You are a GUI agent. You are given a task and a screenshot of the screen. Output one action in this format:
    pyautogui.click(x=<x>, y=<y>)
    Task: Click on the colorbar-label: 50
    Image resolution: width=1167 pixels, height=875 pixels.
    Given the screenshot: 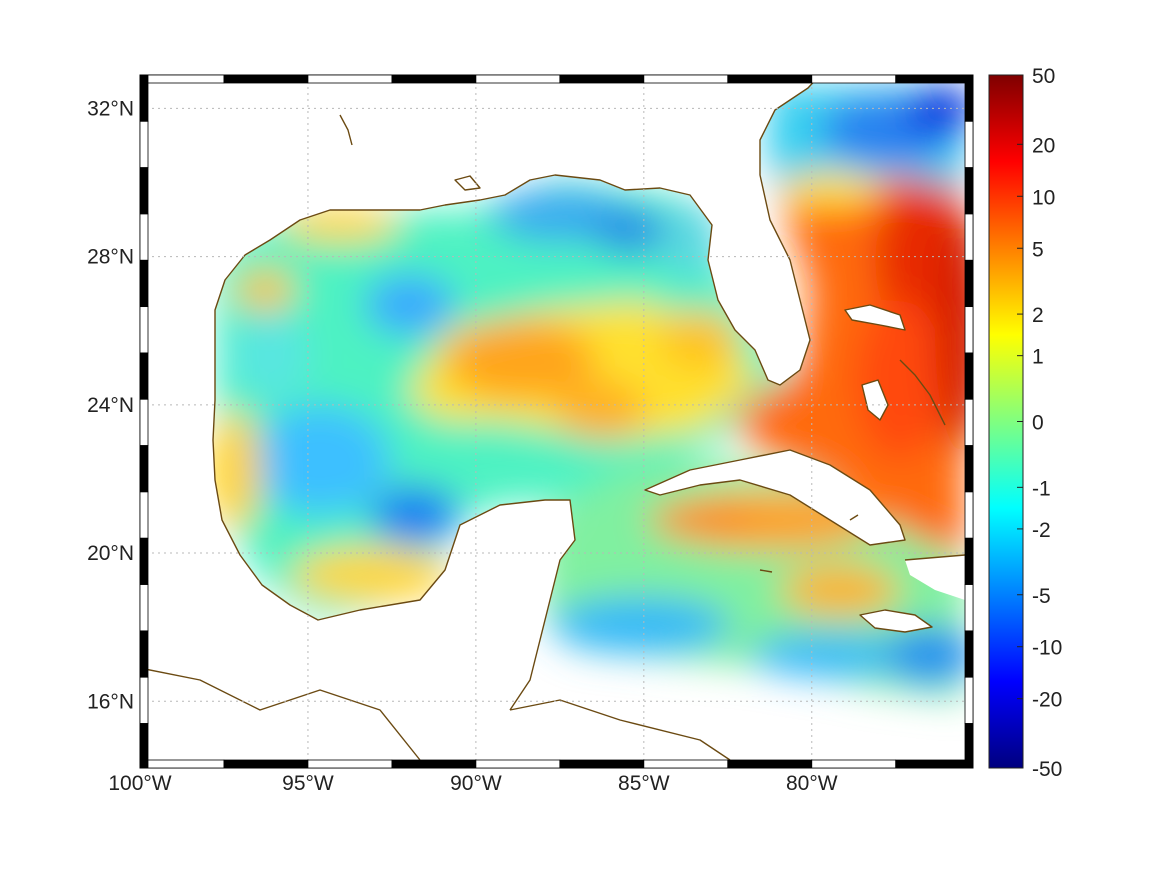 What is the action you would take?
    pyautogui.click(x=1043, y=76)
    